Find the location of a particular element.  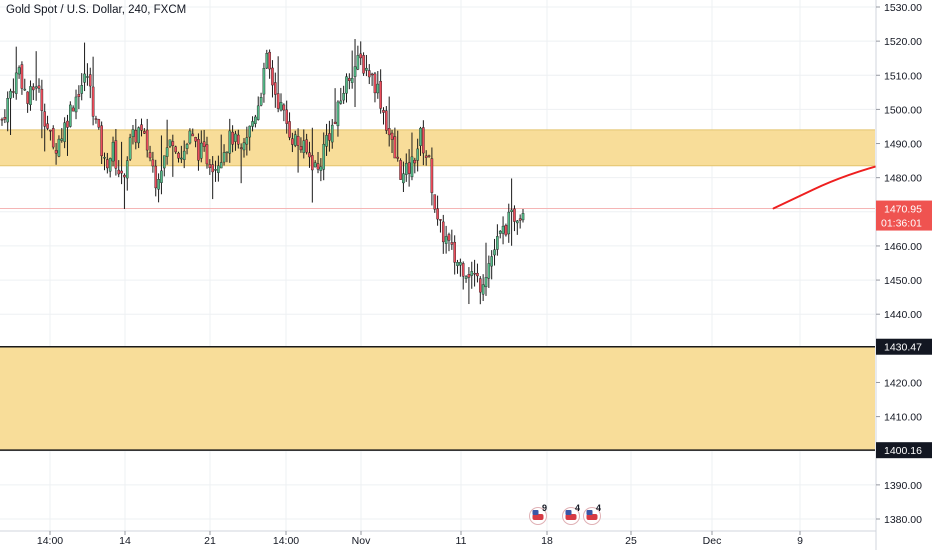

price-tick-label: 1510.00 is located at coordinates (903, 76).